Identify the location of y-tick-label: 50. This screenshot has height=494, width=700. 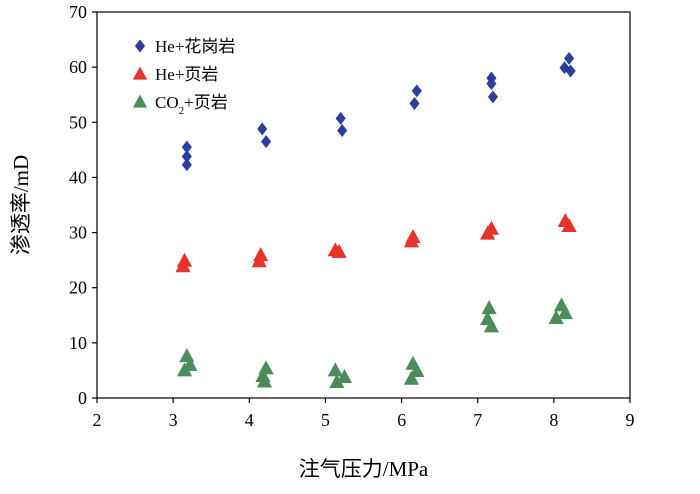
(78, 122).